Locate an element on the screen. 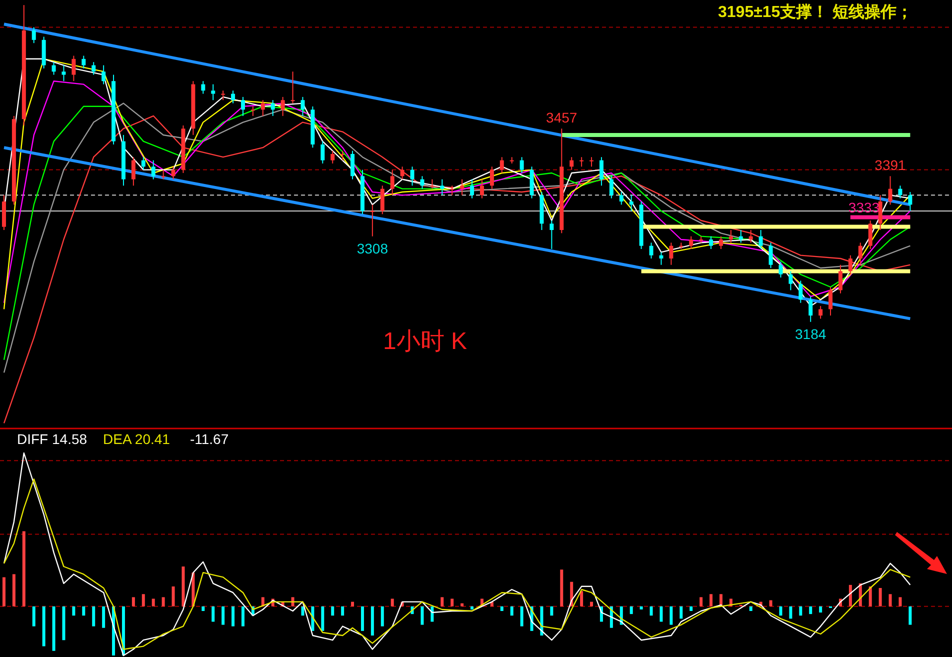  text: DEA 20.41 is located at coordinates (136, 439).